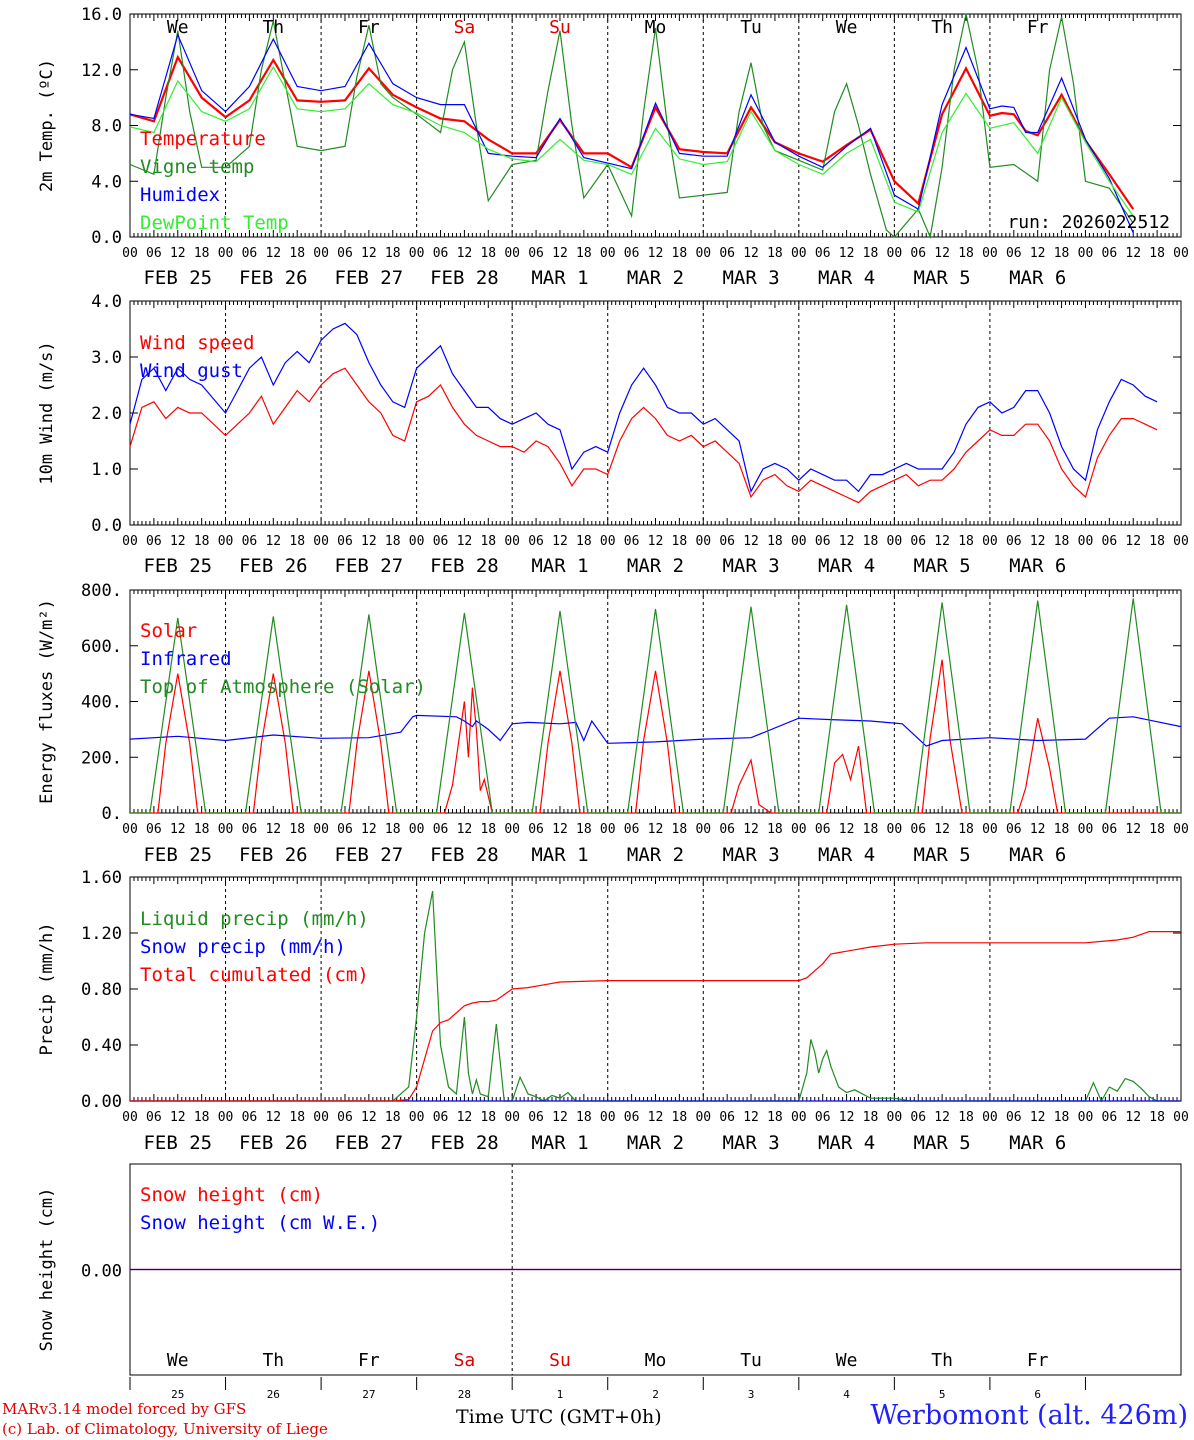 Image resolution: width=1194 pixels, height=1440 pixels. What do you see at coordinates (47, 125) in the screenshot?
I see `y-axis-label: 2m Temp. (ºC)` at bounding box center [47, 125].